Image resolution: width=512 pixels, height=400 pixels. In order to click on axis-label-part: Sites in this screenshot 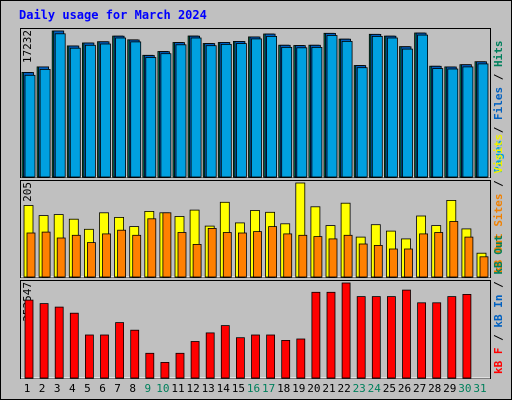, I will do `click(498, 210)`.